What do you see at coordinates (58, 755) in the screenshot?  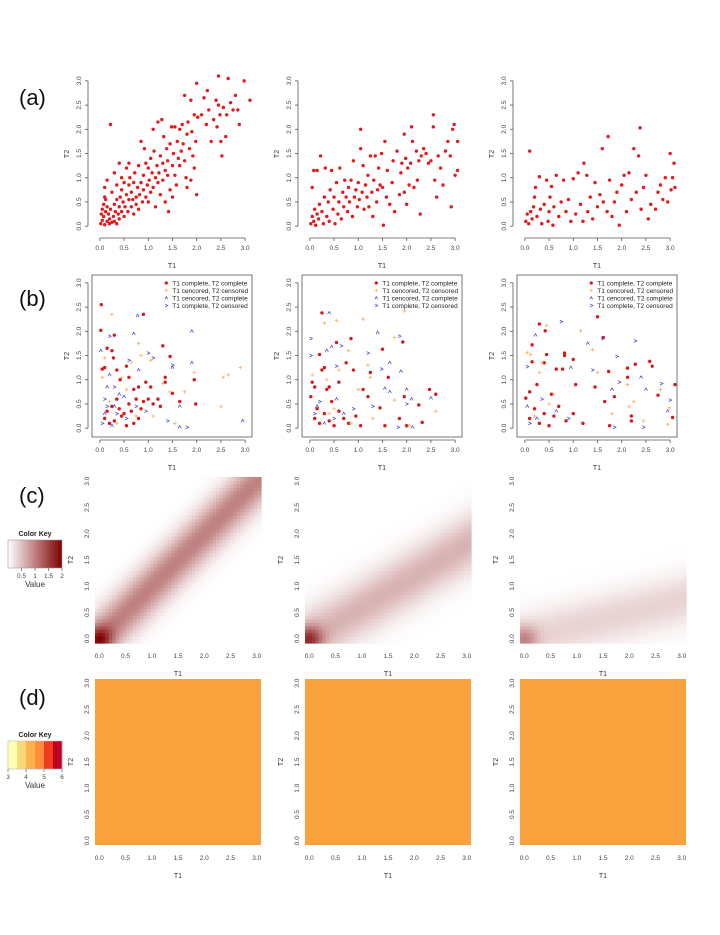 I see `color-key-swatch` at bounding box center [58, 755].